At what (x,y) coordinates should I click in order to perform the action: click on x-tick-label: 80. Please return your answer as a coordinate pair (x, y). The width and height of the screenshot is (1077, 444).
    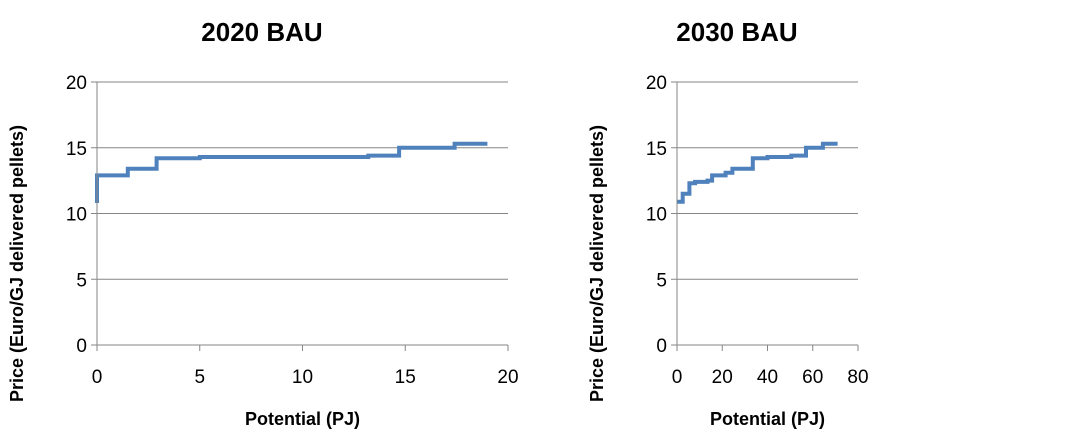
    Looking at the image, I should click on (857, 377).